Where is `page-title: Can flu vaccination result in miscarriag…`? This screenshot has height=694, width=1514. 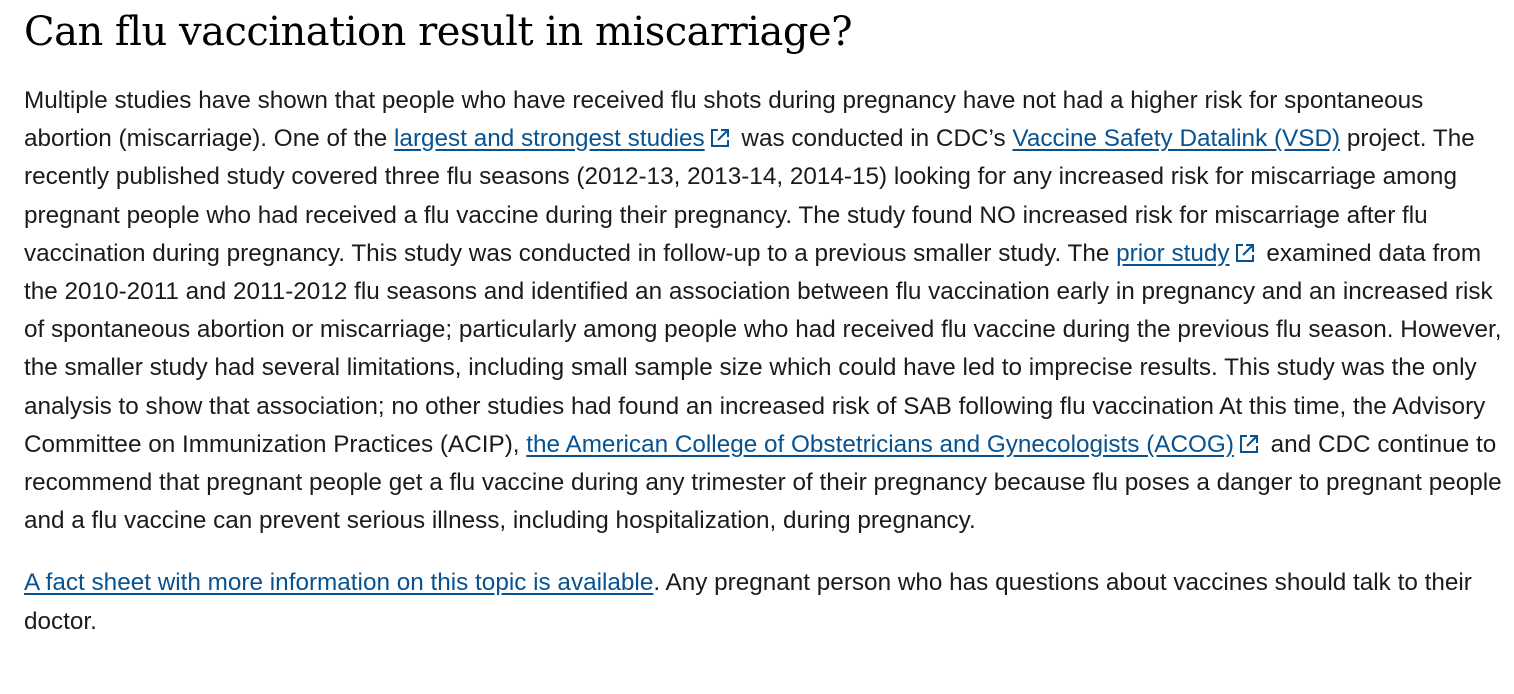 page-title: Can flu vaccination result in miscarriag… is located at coordinates (438, 32).